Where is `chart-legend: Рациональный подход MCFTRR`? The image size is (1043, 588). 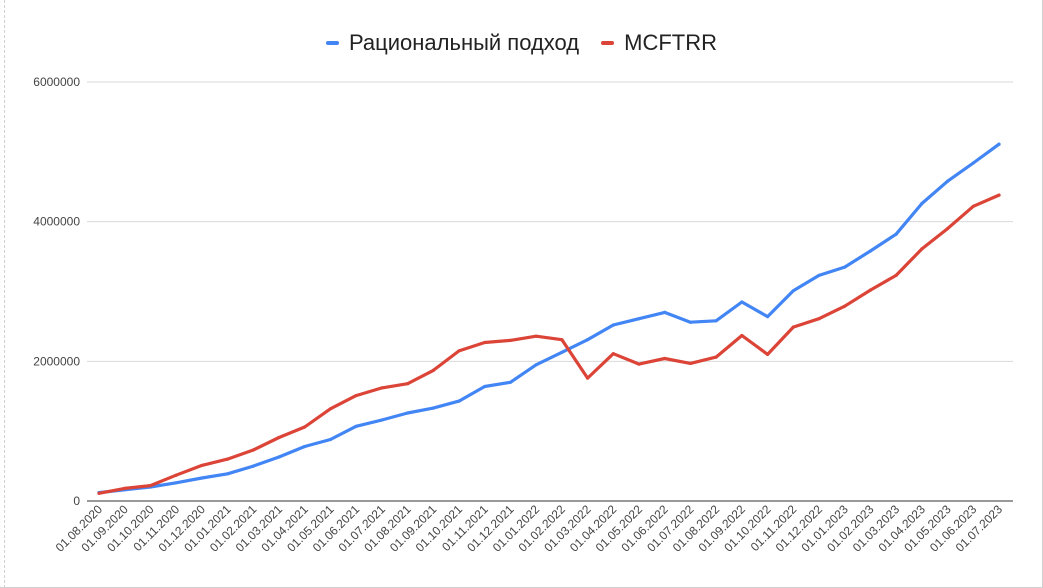 chart-legend: Рациональный подход MCFTRR is located at coordinates (521, 43).